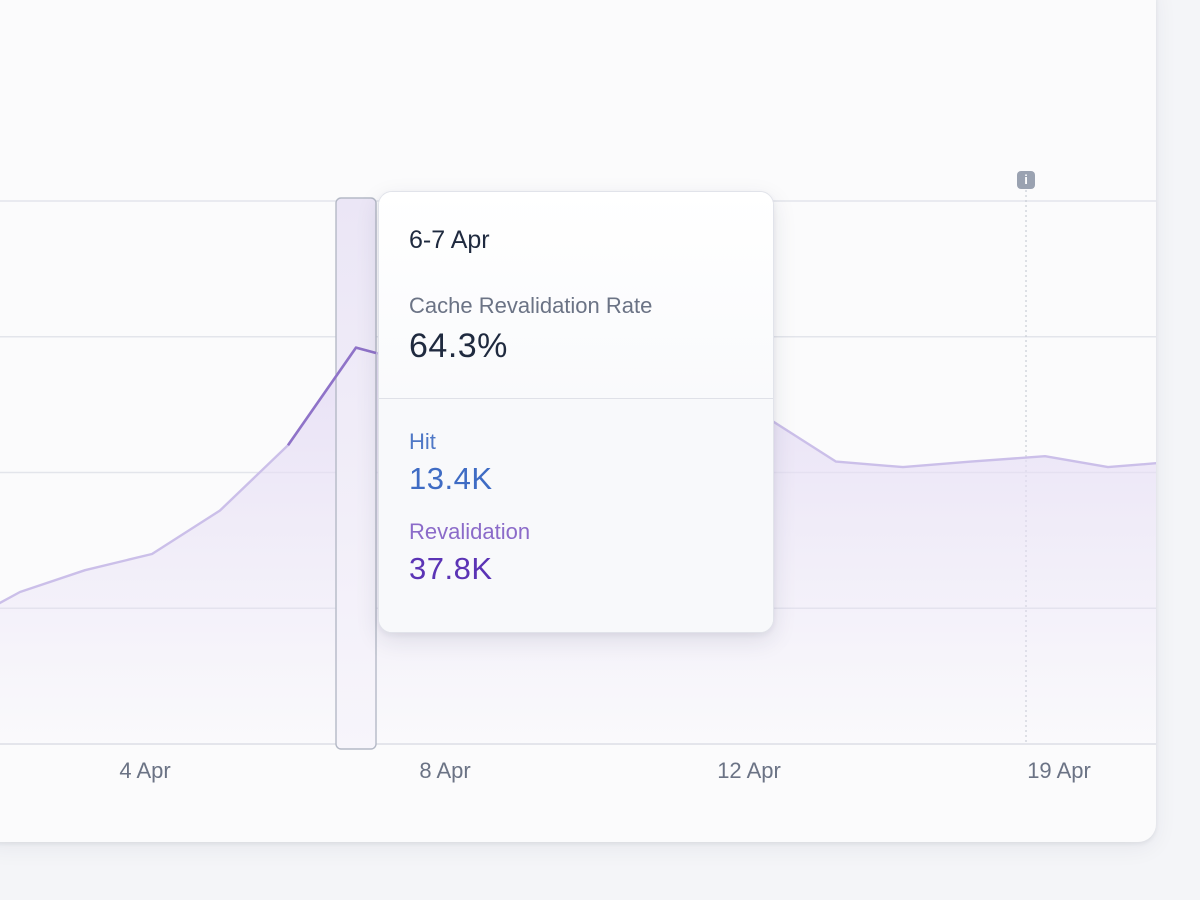 This screenshot has height=900, width=1200. What do you see at coordinates (470, 531) in the screenshot?
I see `tooltip-revalidation-label: Revalidation` at bounding box center [470, 531].